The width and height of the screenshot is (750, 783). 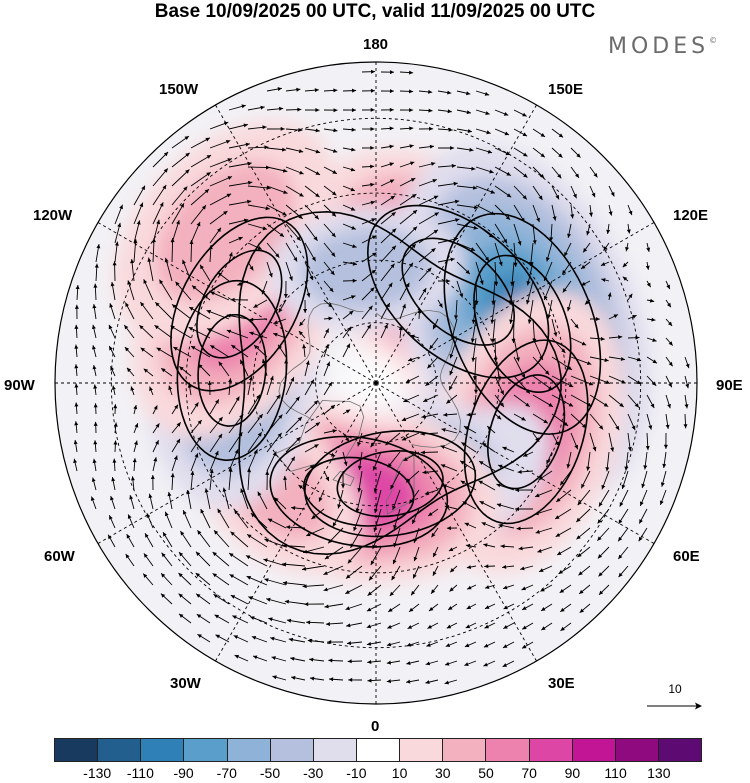 What do you see at coordinates (572, 773) in the screenshot?
I see `colorbar-tick-label: 90` at bounding box center [572, 773].